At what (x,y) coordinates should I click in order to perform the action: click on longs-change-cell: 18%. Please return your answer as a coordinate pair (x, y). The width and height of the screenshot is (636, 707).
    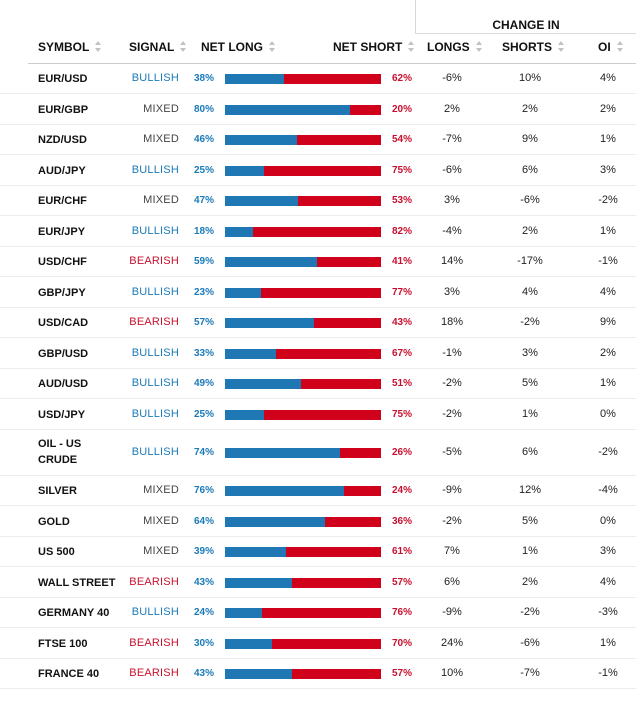
    Looking at the image, I should click on (452, 322).